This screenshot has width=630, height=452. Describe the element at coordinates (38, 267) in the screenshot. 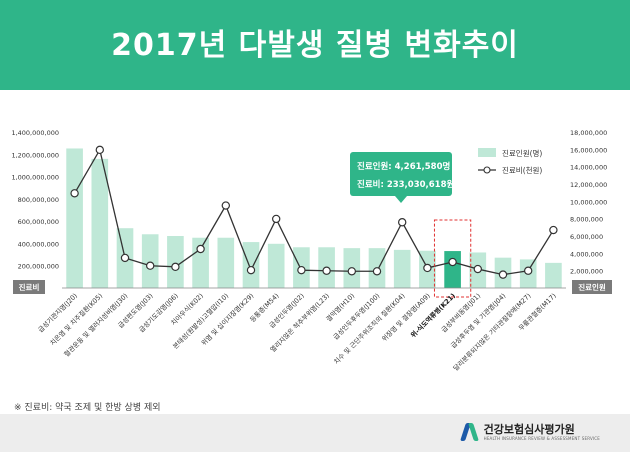

I see `y-left-tick-label: 200,000,000` at that location.